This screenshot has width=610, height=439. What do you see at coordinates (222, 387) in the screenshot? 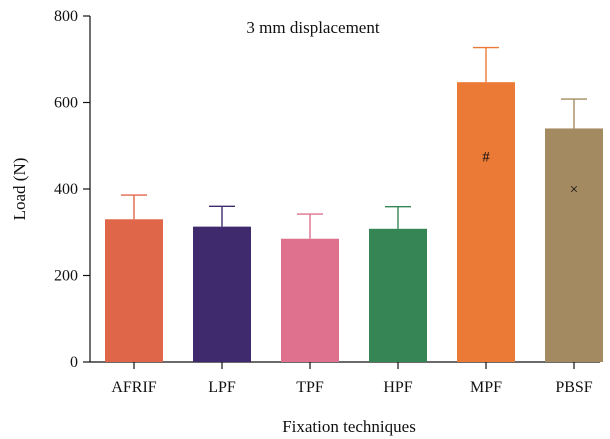
I see `x-tick-label: LPF` at bounding box center [222, 387].